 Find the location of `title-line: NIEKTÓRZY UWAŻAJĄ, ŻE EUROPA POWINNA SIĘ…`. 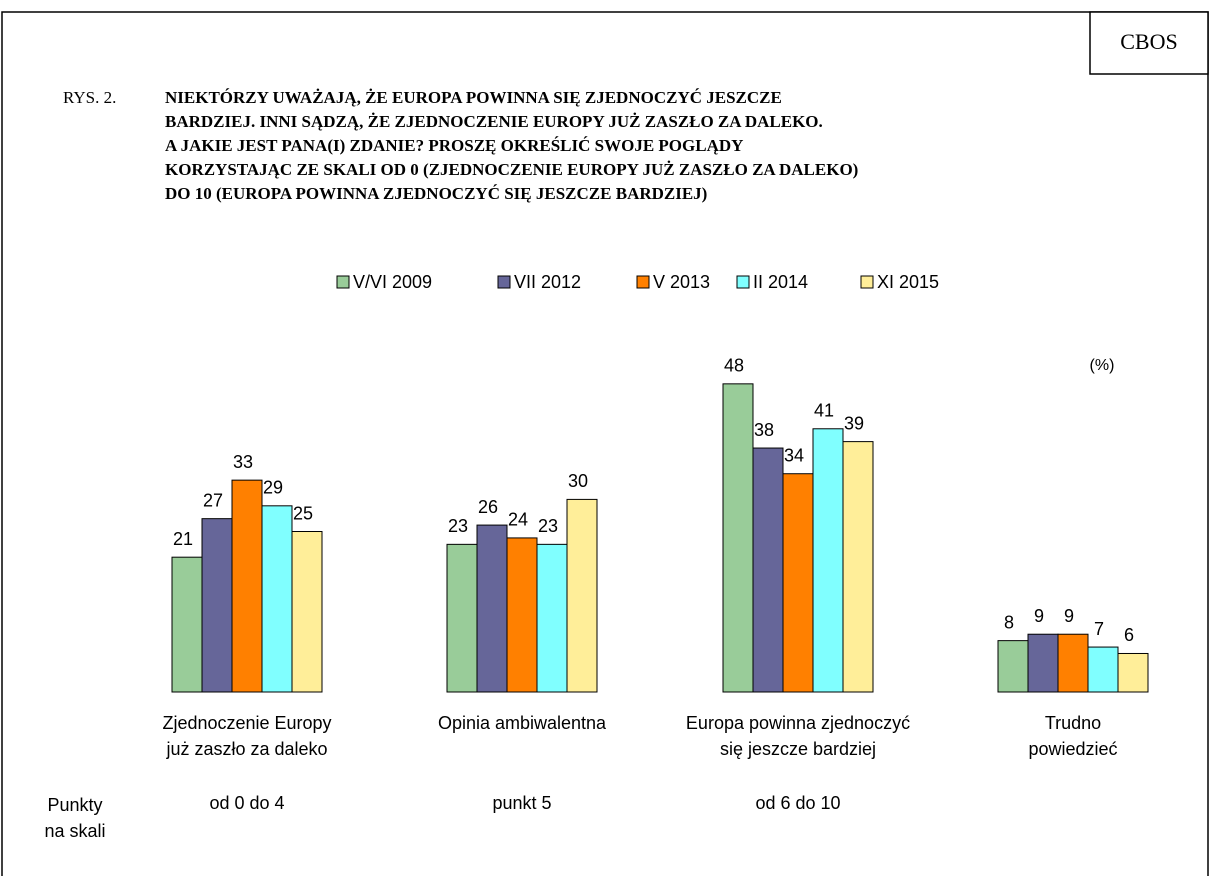

title-line: NIEKTÓRZY UWAŻAJĄ, ŻE EUROPA POWINNA SIĘ… is located at coordinates (473, 97).